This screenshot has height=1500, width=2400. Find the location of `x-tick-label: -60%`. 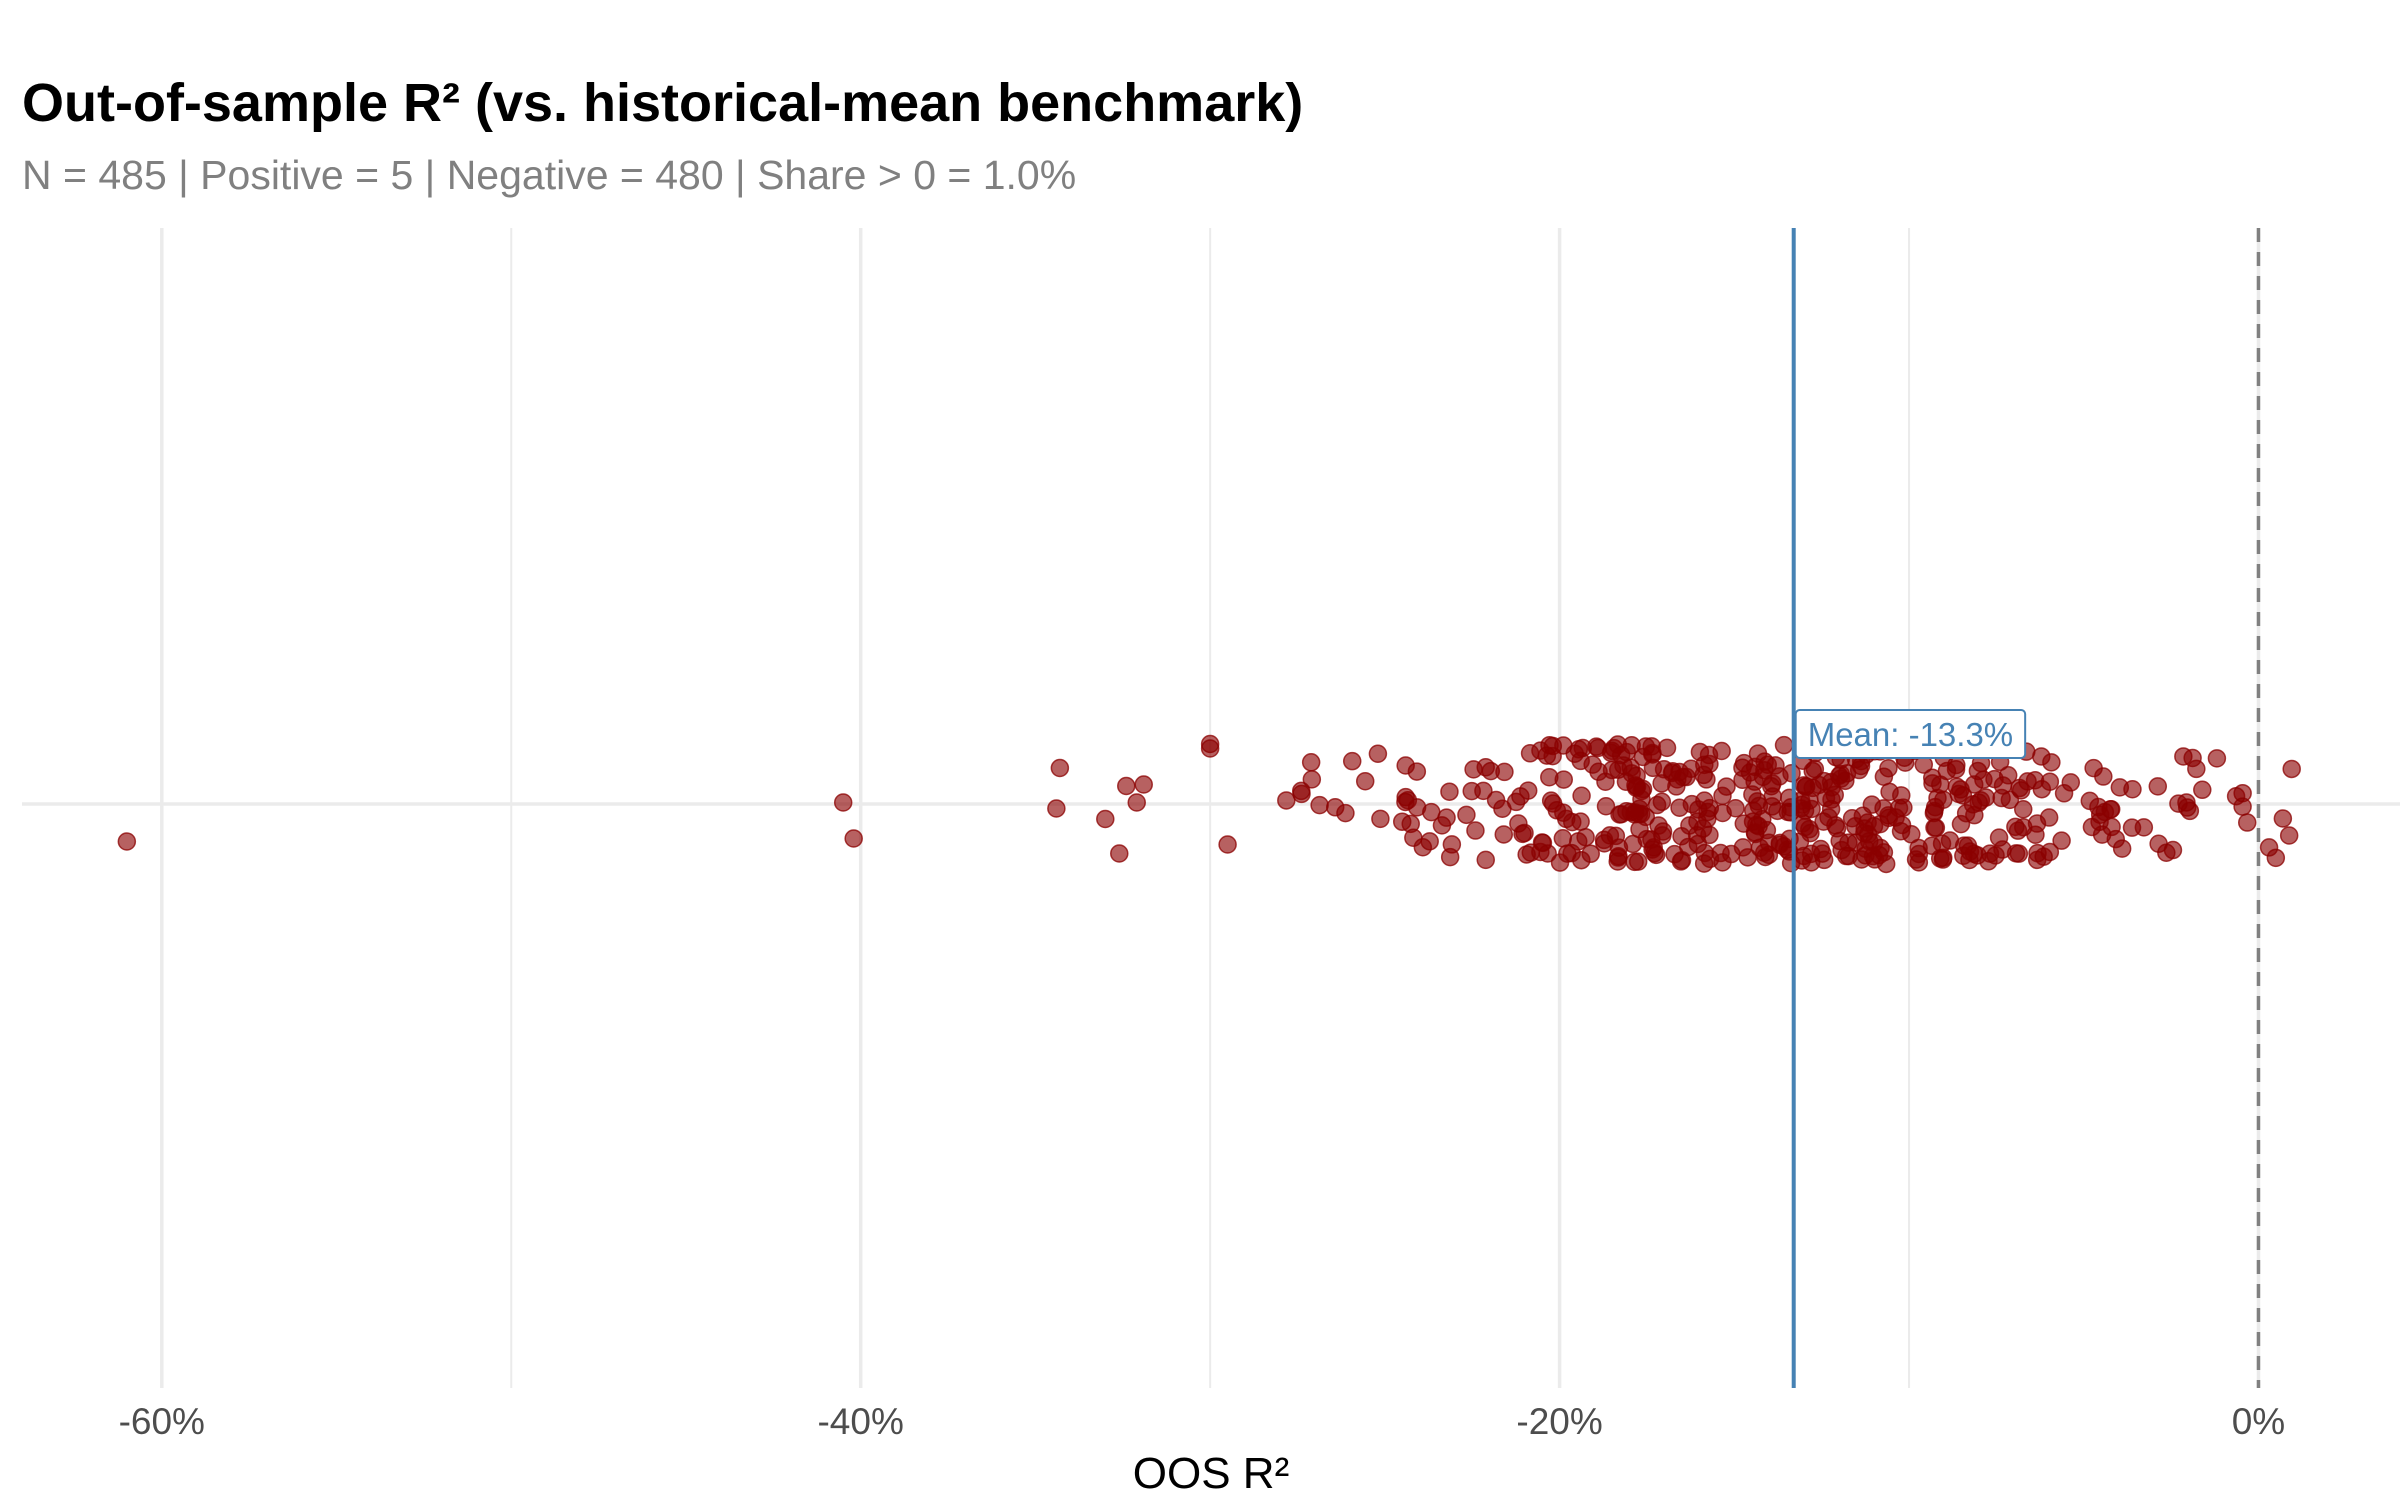

x-tick-label: -60% is located at coordinates (162, 1421).